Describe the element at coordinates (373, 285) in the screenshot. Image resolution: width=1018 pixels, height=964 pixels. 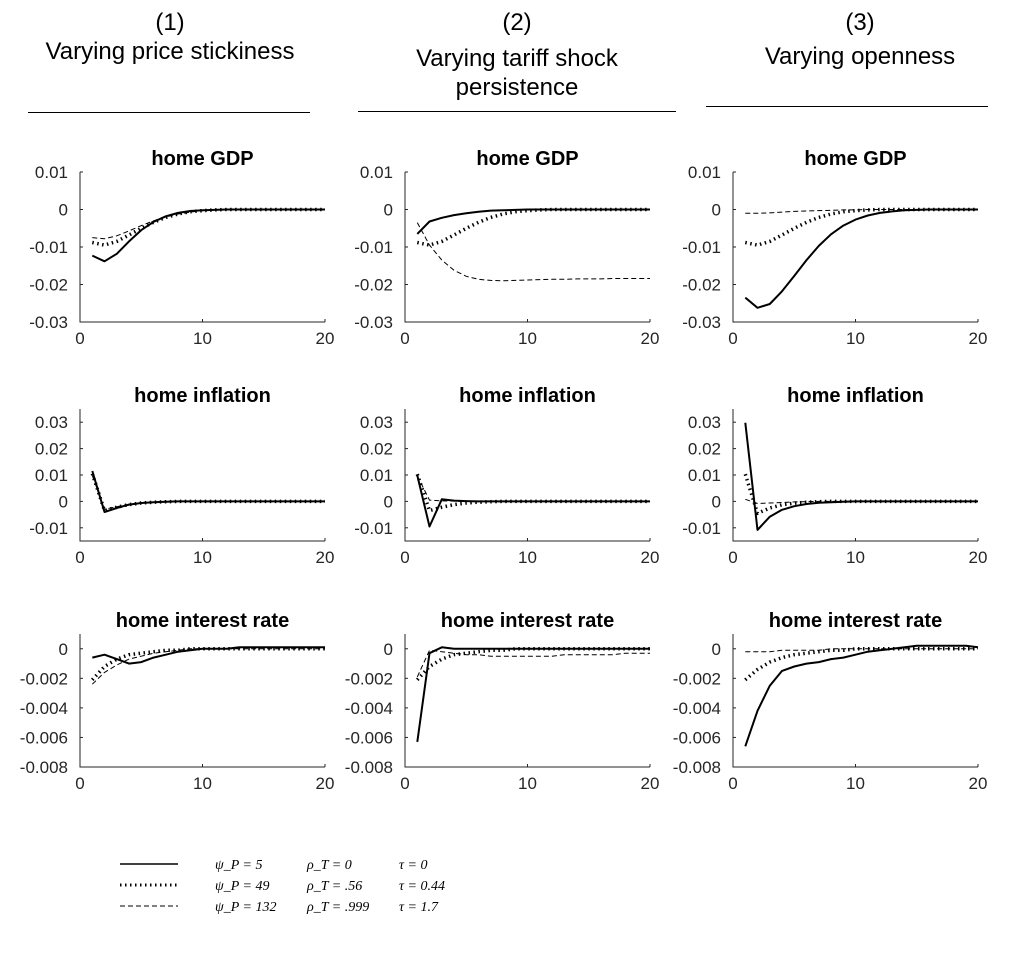
I see `y-tick-label: -0.02` at that location.